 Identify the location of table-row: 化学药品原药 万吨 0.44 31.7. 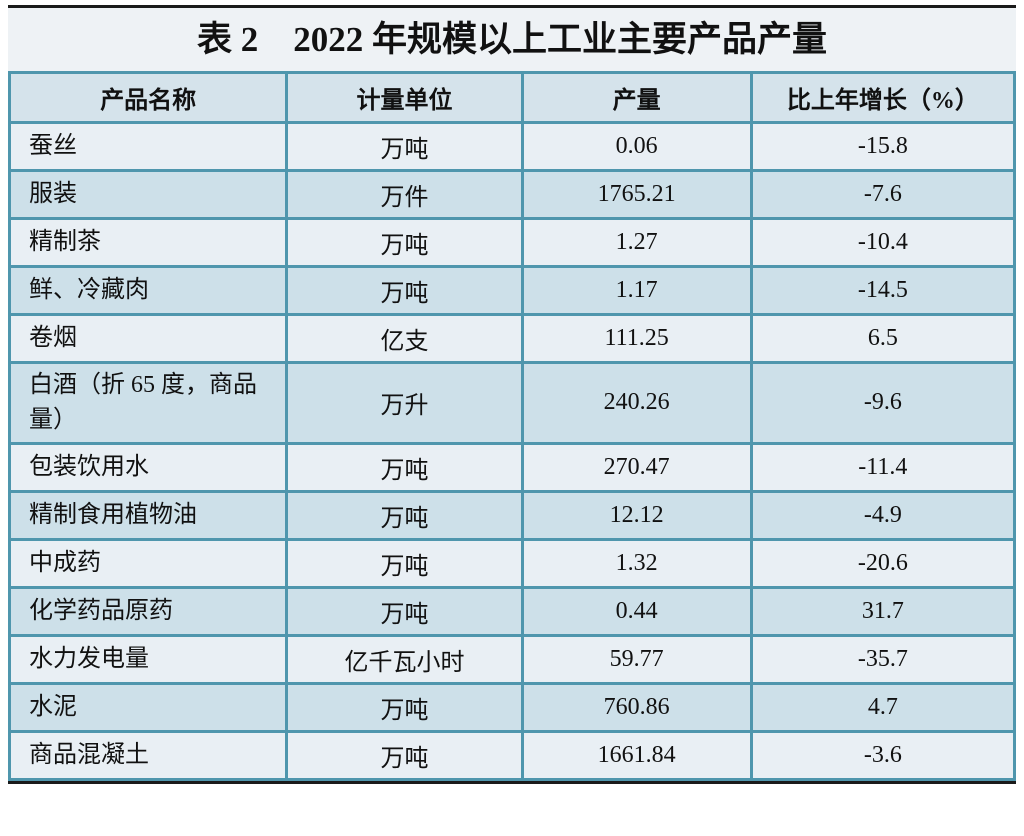
(512, 611).